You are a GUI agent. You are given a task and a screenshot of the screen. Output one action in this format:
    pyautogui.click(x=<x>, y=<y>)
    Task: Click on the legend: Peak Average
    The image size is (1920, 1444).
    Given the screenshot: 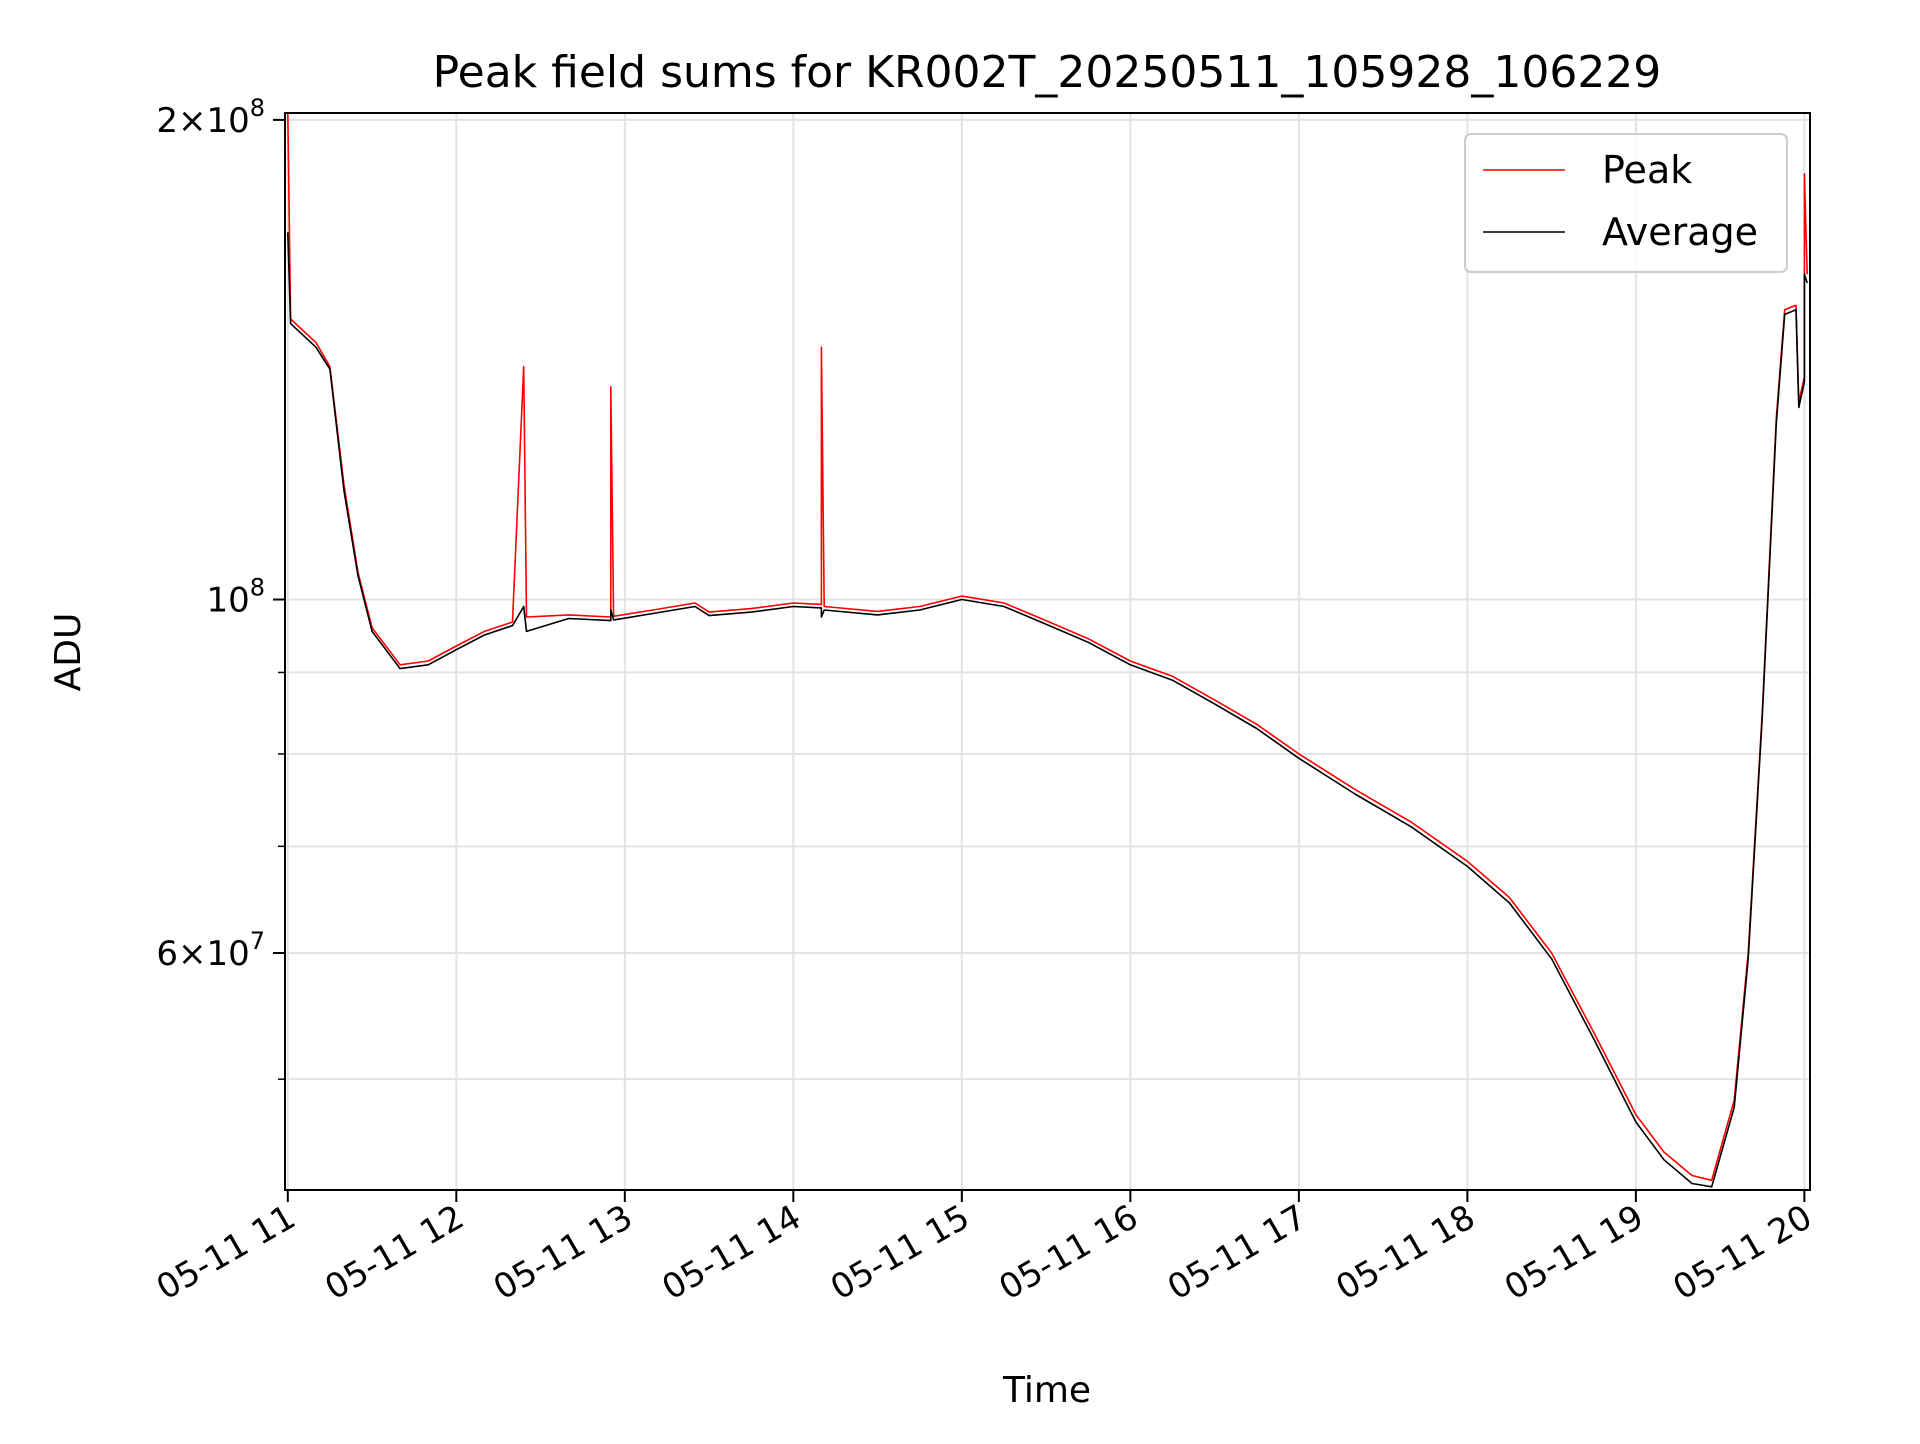 What is the action you would take?
    pyautogui.click(x=1626, y=203)
    